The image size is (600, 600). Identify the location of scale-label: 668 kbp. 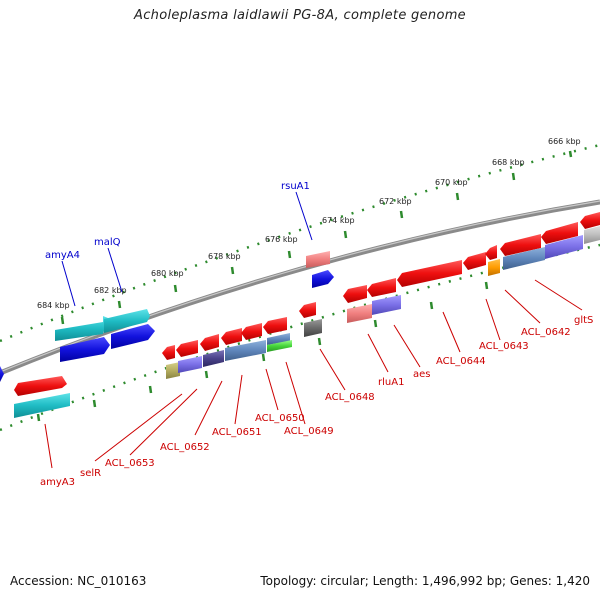
(508, 162).